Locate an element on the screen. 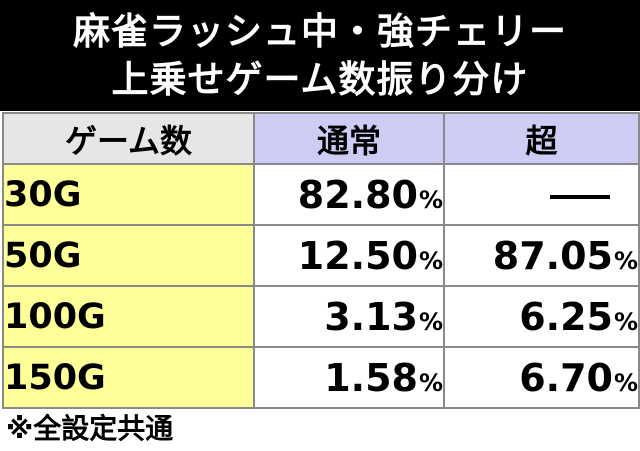 This screenshot has width=640, height=451. super-cell: 87.05% is located at coordinates (541, 255).